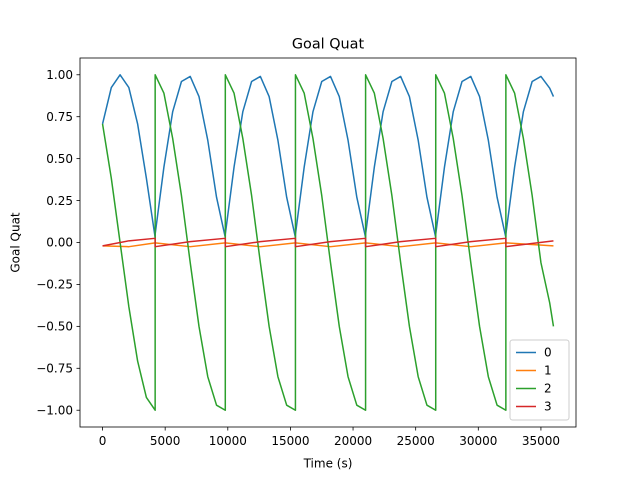  I want to click on legend-box, so click(539, 380).